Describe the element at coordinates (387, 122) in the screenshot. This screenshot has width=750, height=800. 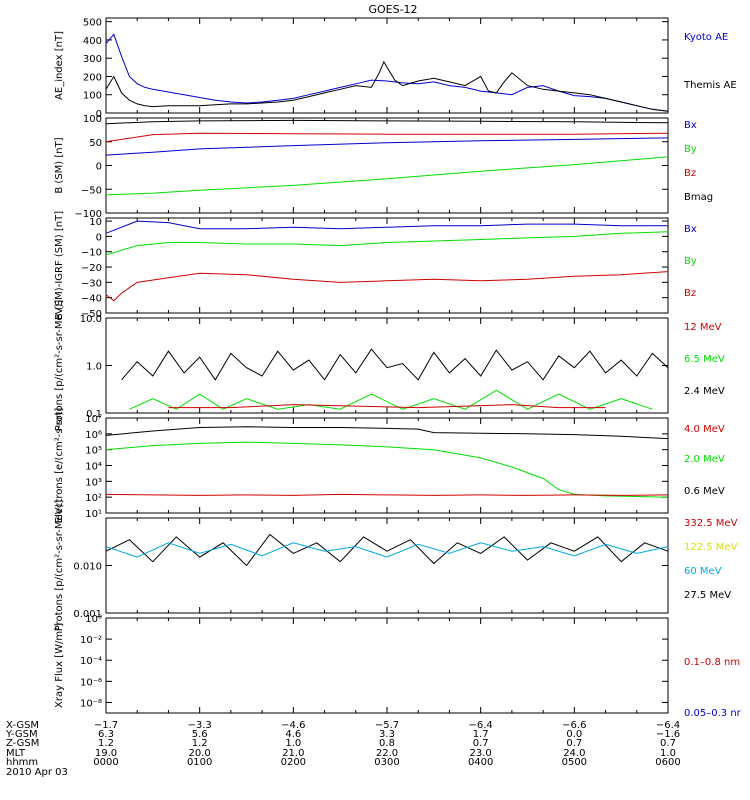
I see `series-line-bmag` at that location.